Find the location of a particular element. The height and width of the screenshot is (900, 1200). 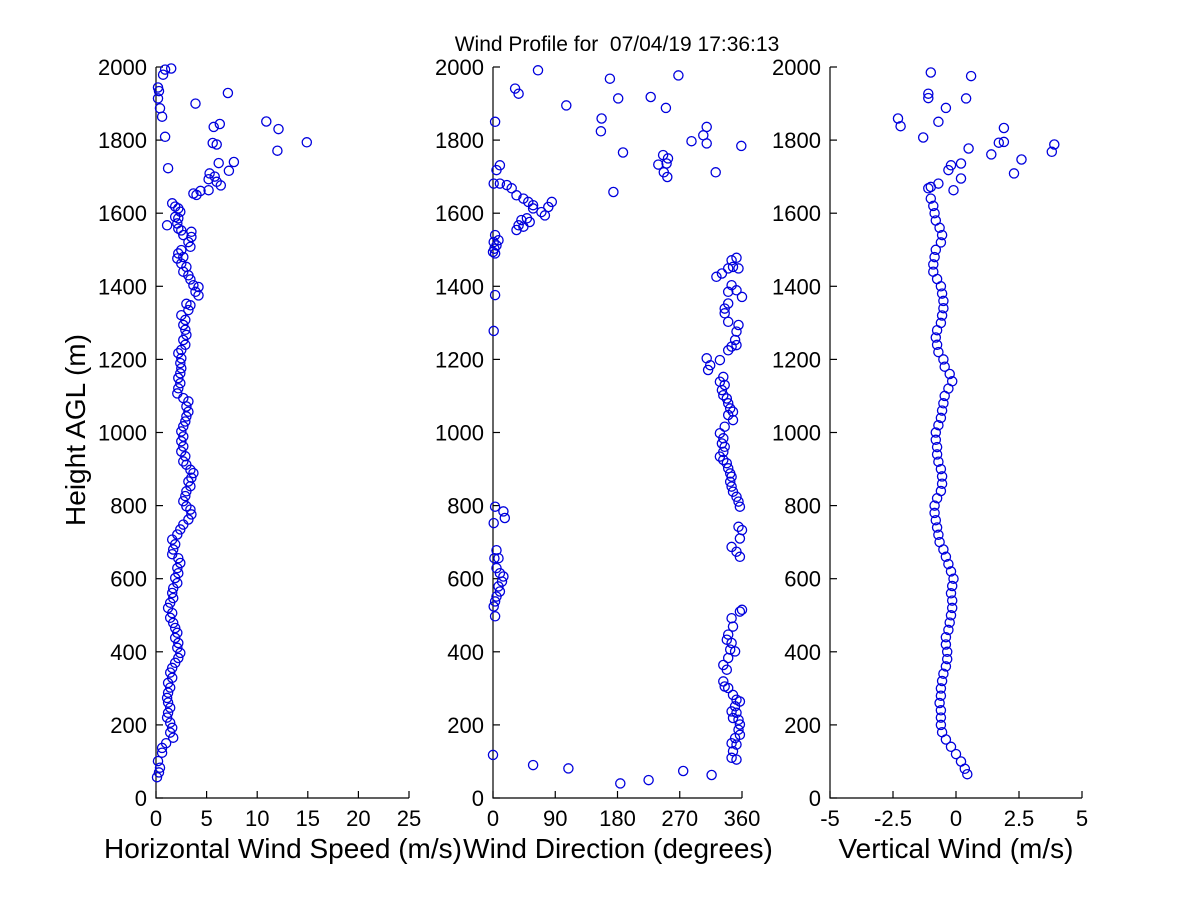

y-tick-label: 200 is located at coordinates (128, 725).